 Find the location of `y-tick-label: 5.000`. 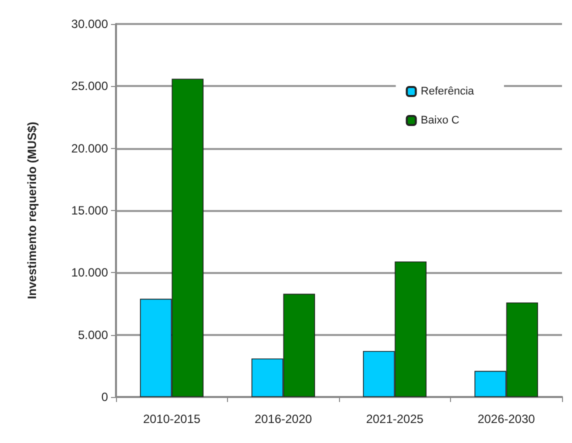

y-tick-label: 5.000 is located at coordinates (93, 335).